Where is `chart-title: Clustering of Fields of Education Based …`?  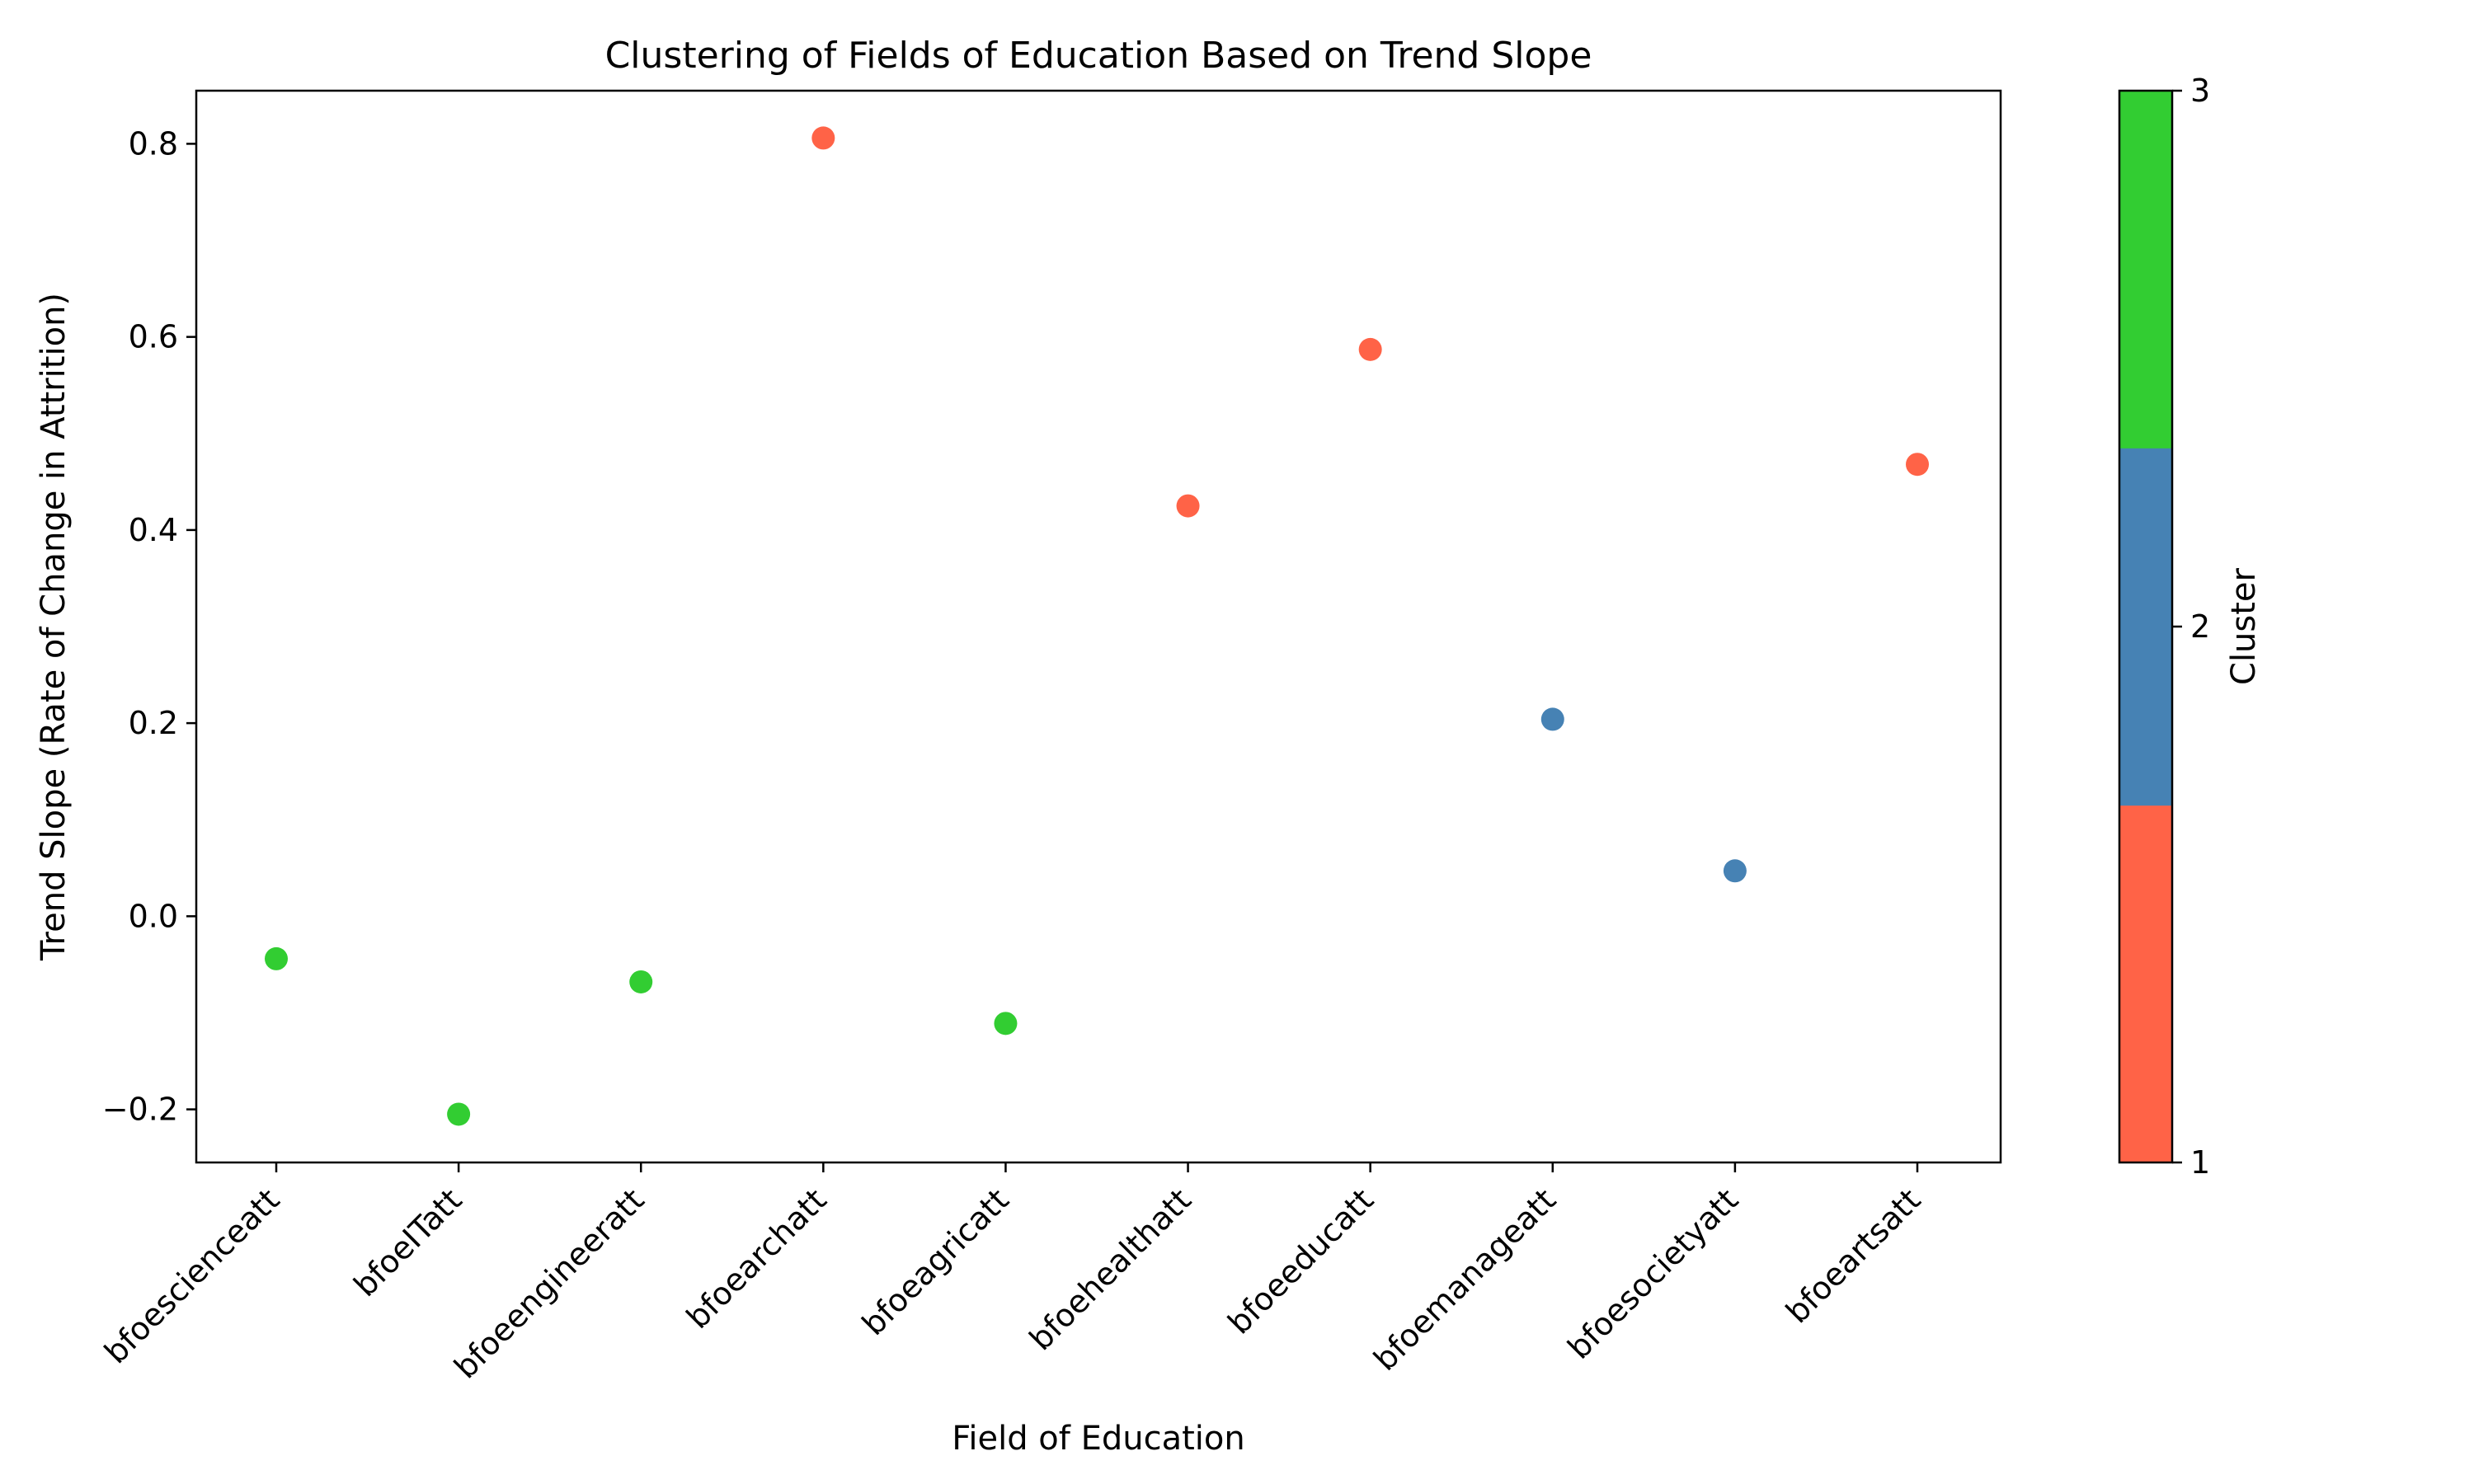
chart-title: Clustering of Fields of Education Based … is located at coordinates (1098, 56).